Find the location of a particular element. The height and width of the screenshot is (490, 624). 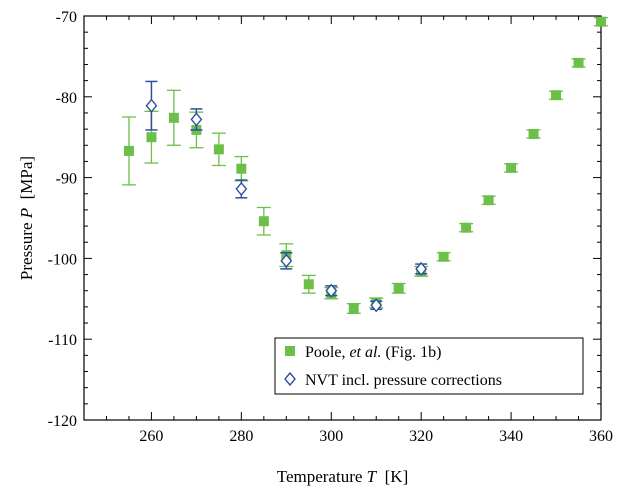

x-tick-label: 340 is located at coordinates (511, 436).